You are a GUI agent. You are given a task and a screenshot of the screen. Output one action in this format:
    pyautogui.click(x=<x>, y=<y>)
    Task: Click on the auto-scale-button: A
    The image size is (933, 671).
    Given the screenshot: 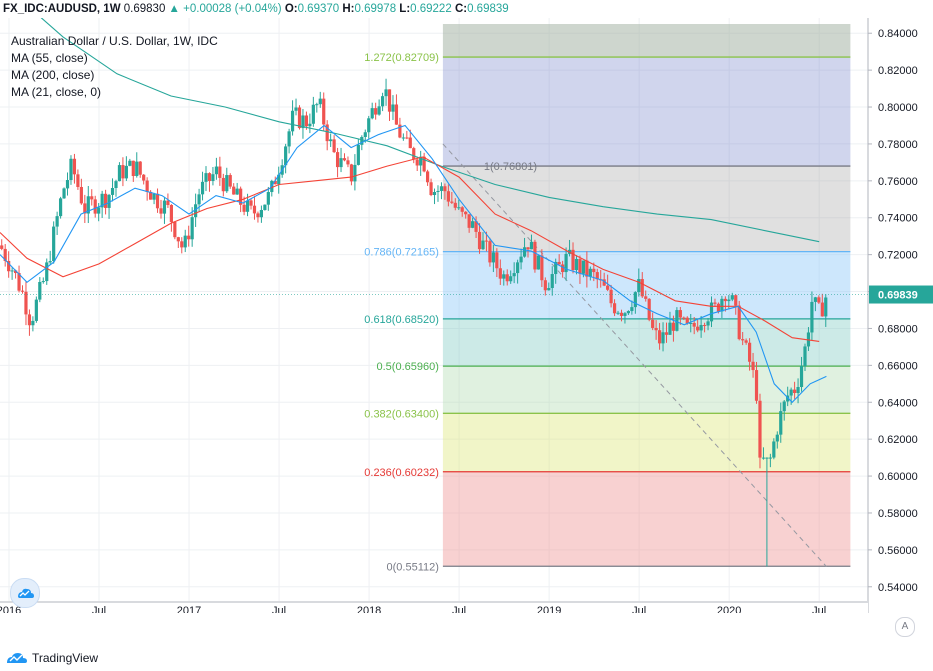 What is the action you would take?
    pyautogui.click(x=905, y=627)
    